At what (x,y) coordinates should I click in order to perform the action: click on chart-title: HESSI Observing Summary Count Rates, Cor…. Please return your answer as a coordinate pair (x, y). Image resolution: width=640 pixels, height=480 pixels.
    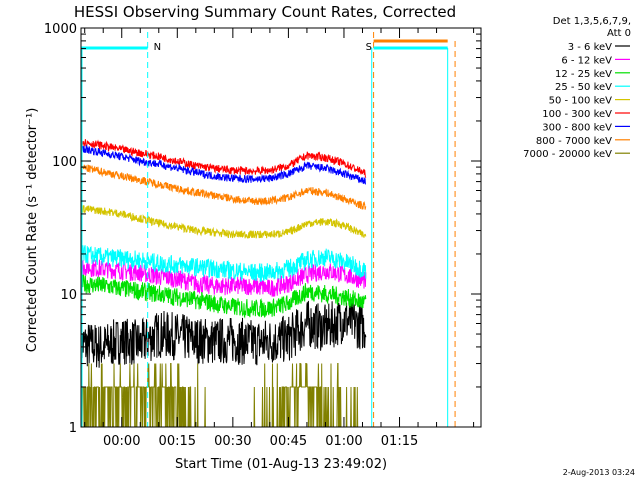
    Looking at the image, I should click on (265, 12).